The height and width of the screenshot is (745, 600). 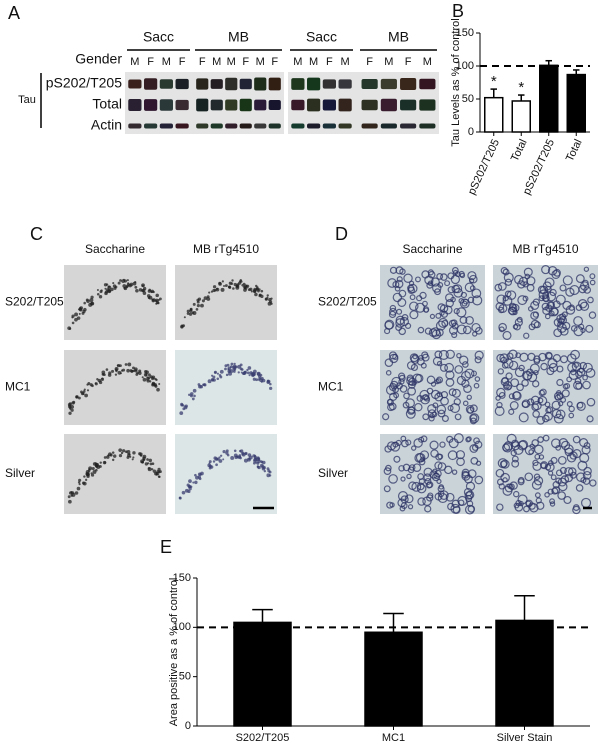 I want to click on annotation: *, so click(x=494, y=81).